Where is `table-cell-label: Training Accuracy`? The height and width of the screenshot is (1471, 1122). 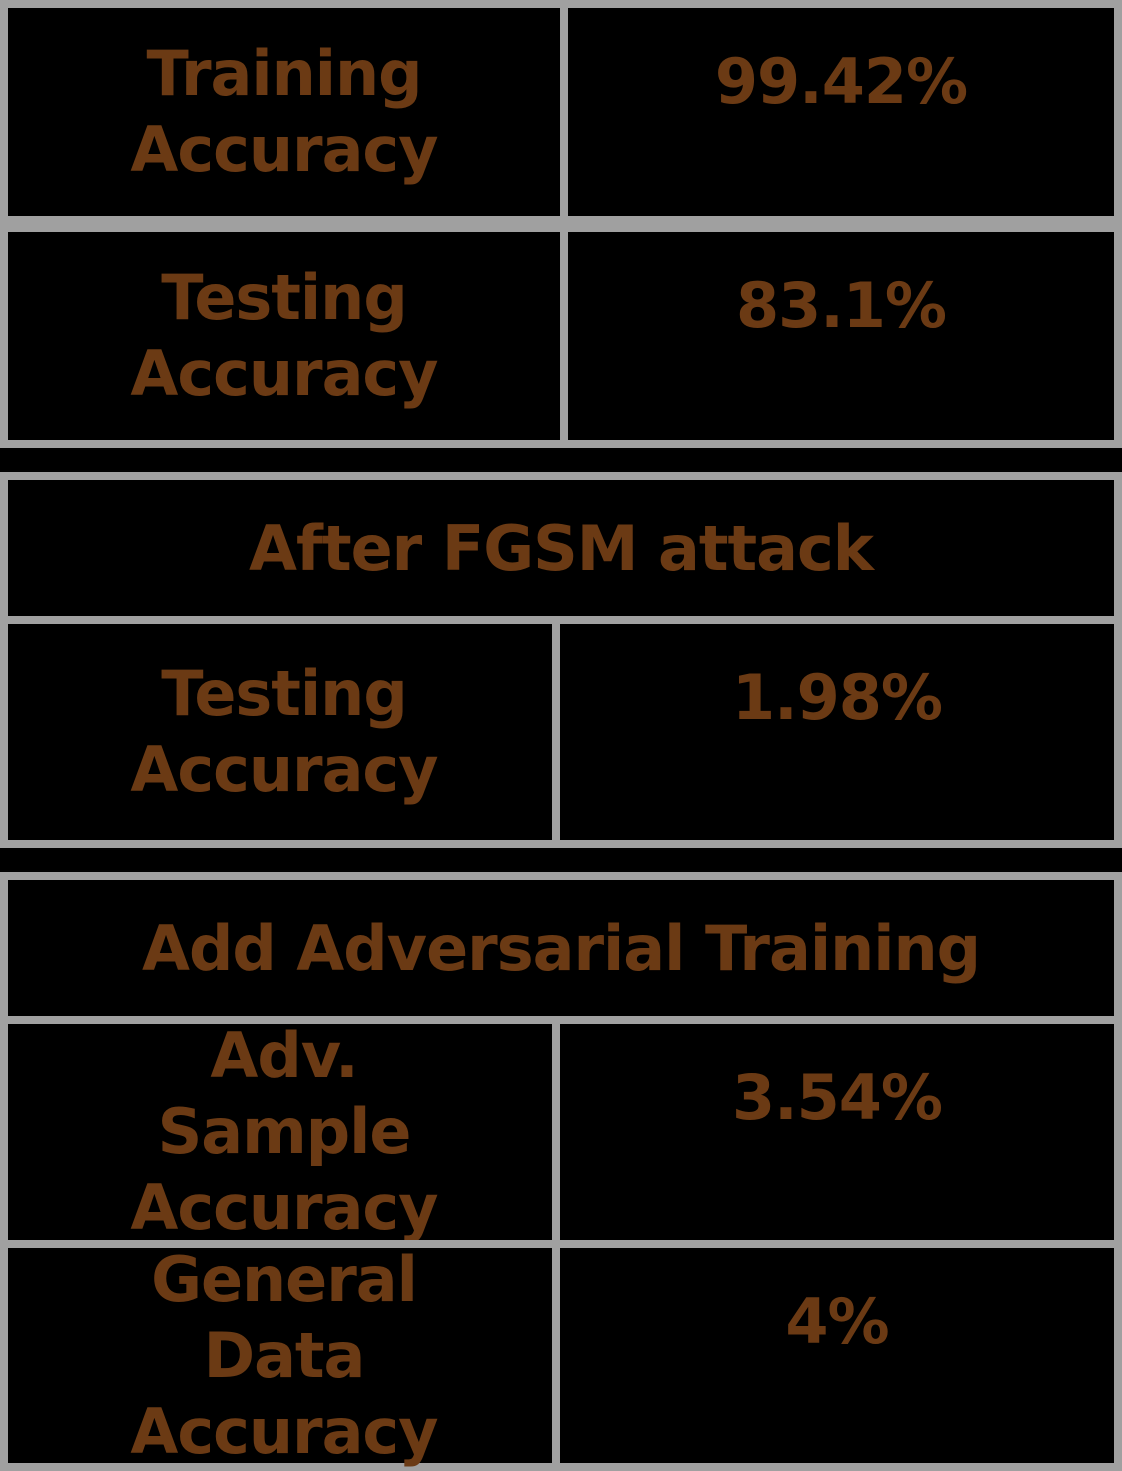
table-cell-label: Training Accuracy is located at coordinates (284, 112).